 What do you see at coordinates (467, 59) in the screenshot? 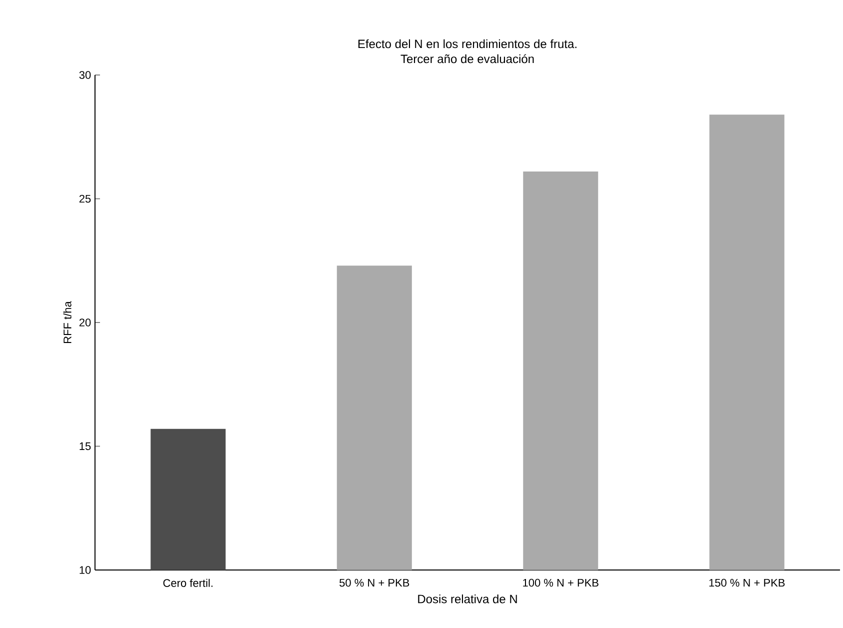
I see `chart-subtitle: Tercer año de evaluación` at bounding box center [467, 59].